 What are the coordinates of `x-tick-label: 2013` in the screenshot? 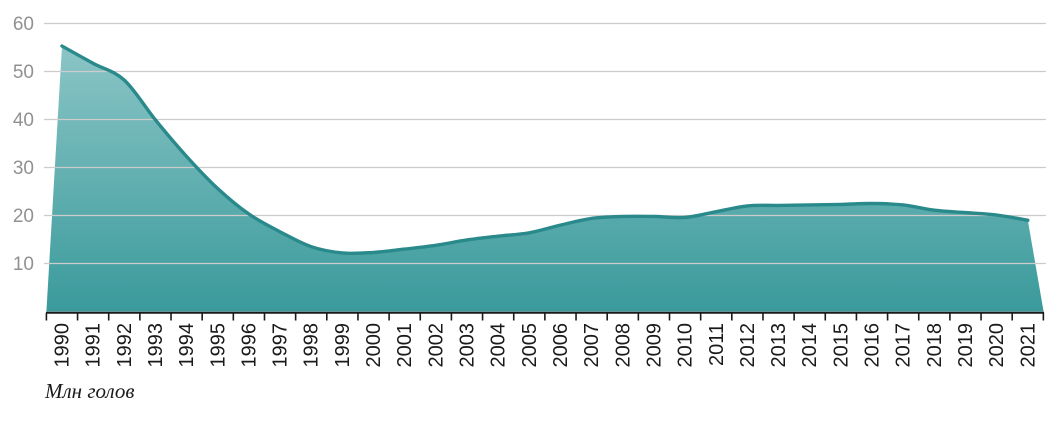 It's located at (779, 345).